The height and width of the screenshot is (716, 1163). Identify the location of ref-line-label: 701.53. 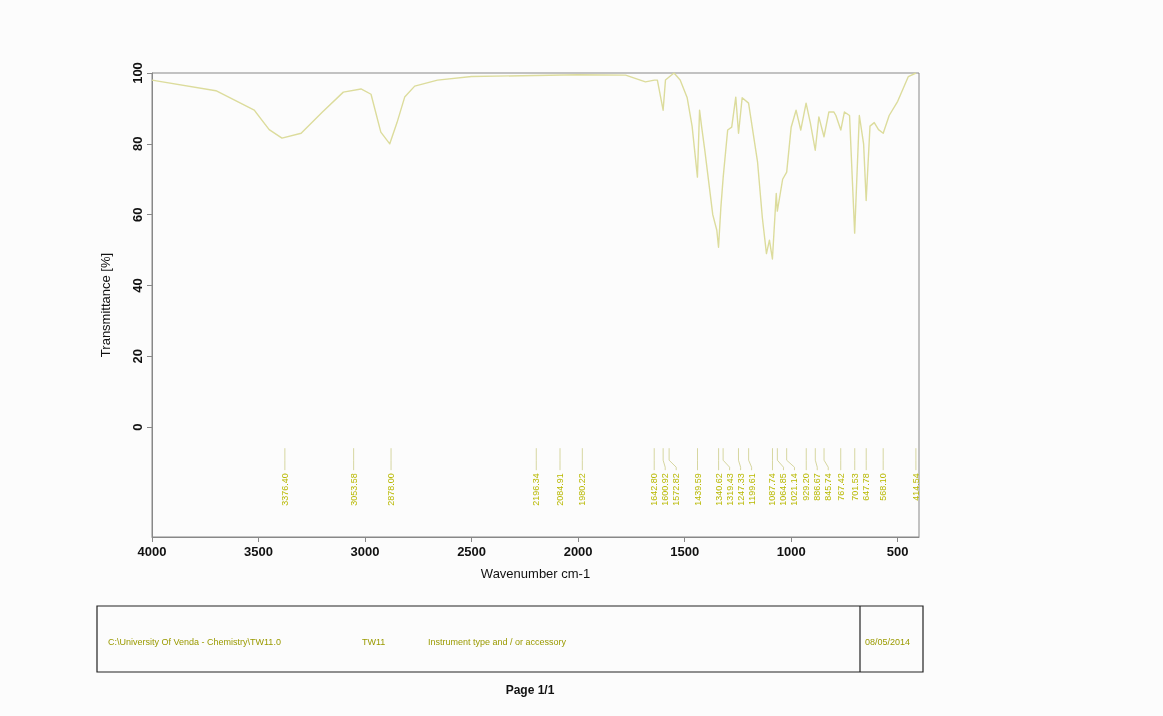
(854, 487).